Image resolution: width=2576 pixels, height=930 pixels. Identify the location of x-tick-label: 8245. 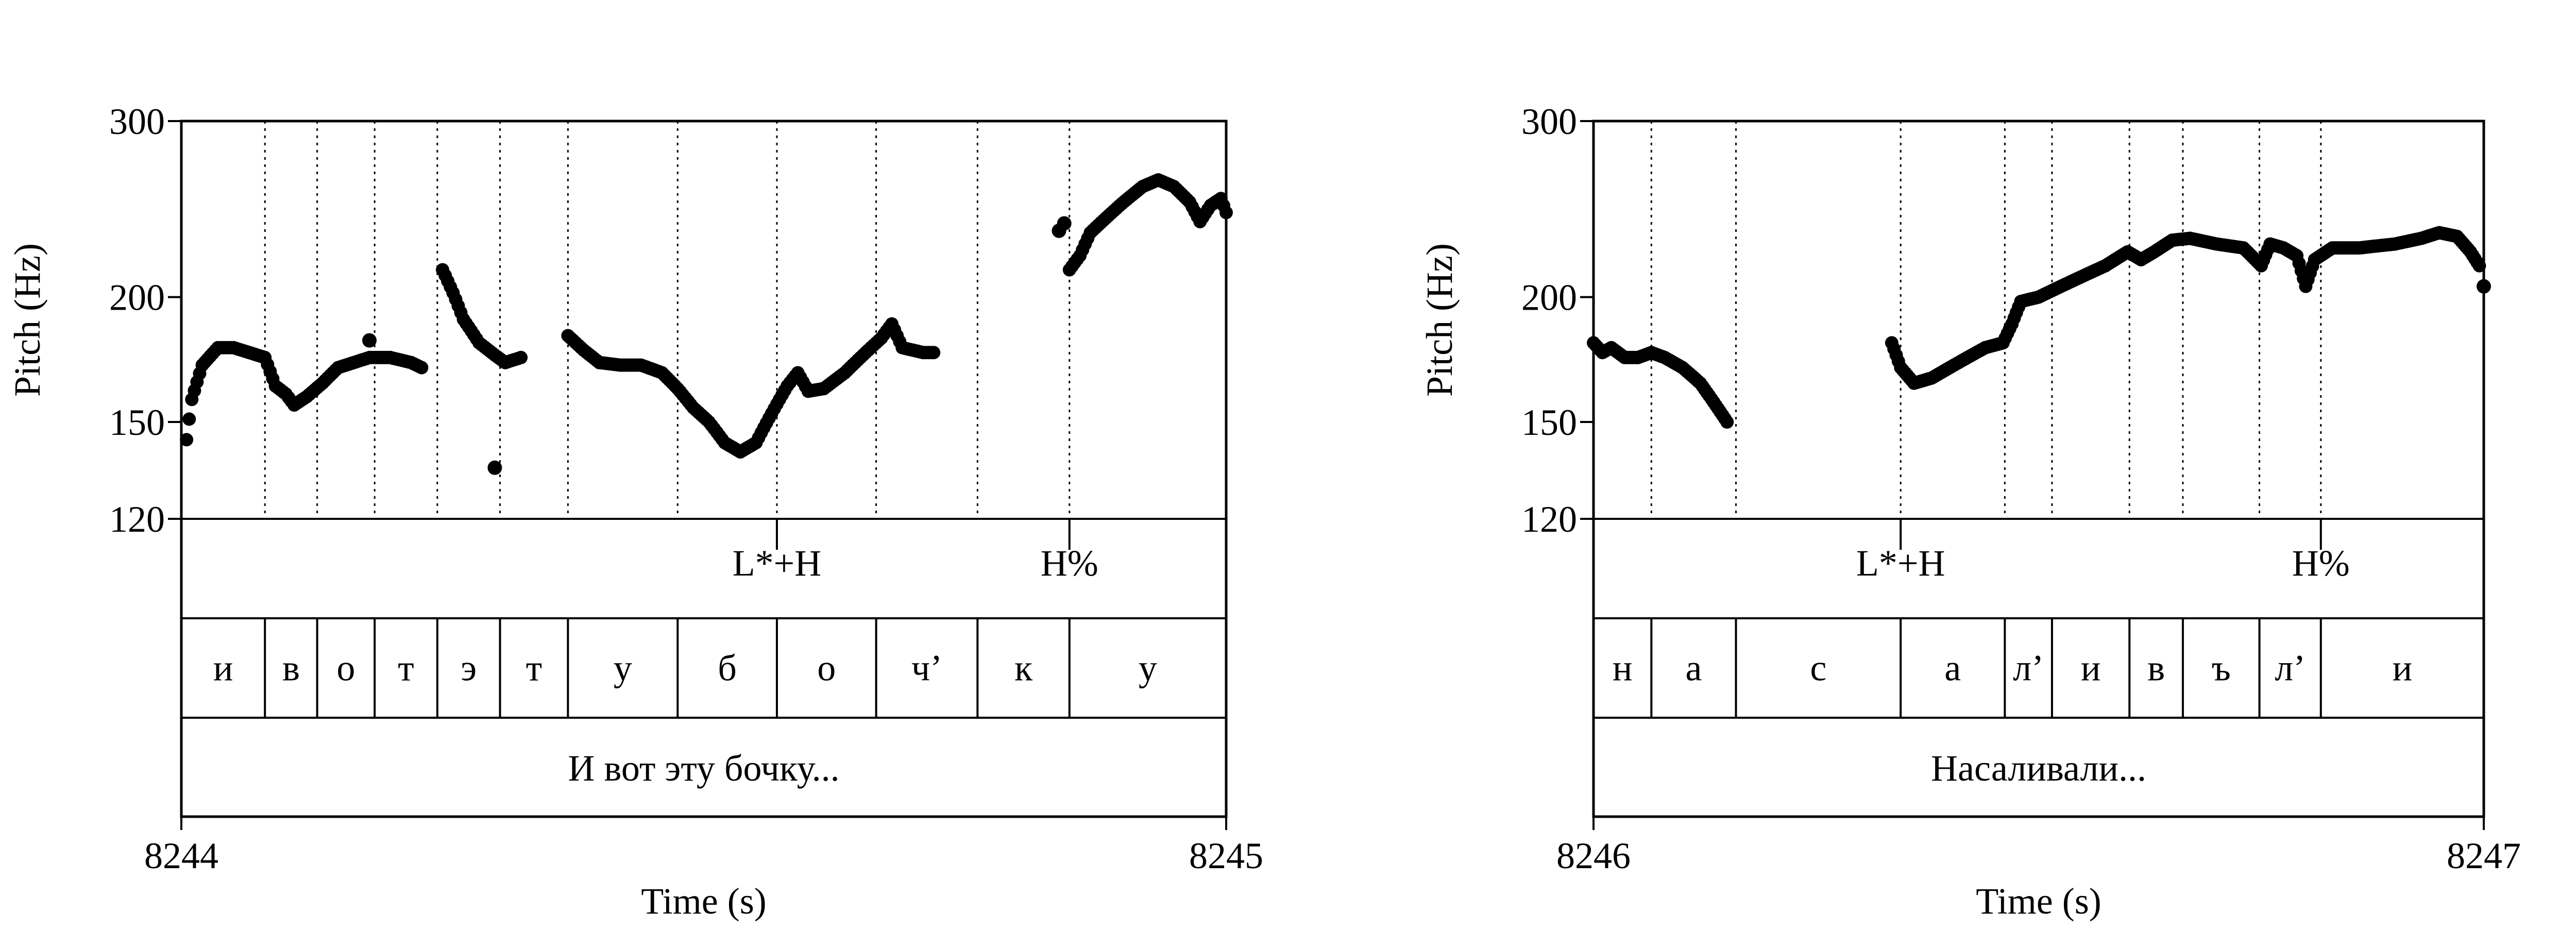
(1226, 855).